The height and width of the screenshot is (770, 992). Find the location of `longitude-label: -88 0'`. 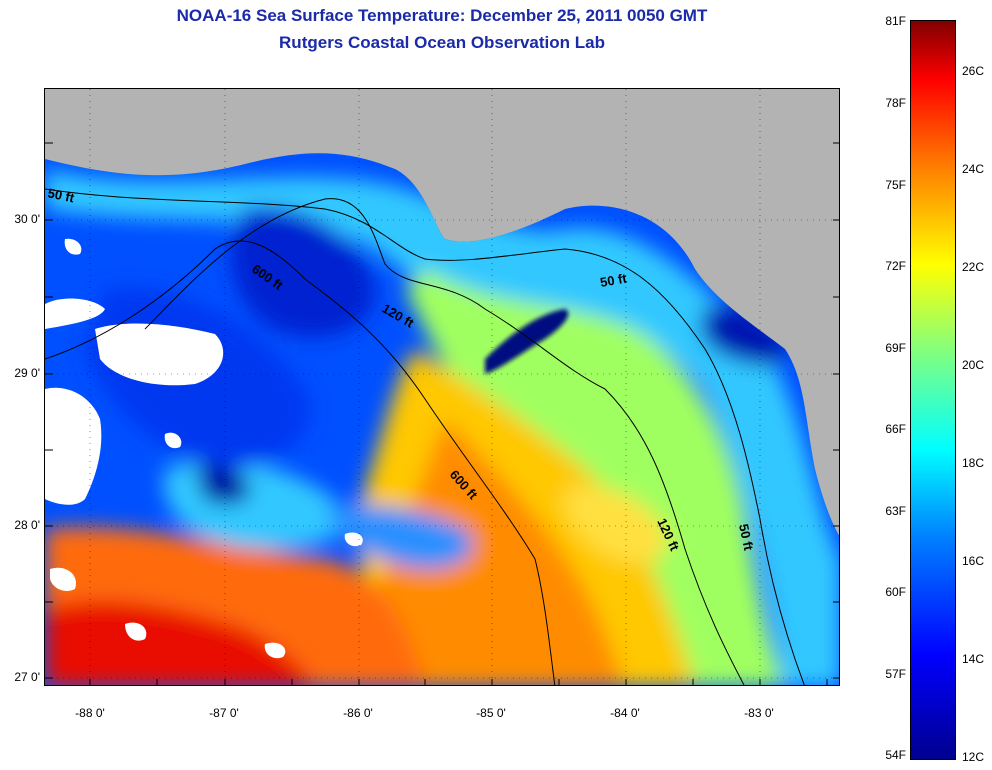

longitude-label: -88 0' is located at coordinates (90, 713).